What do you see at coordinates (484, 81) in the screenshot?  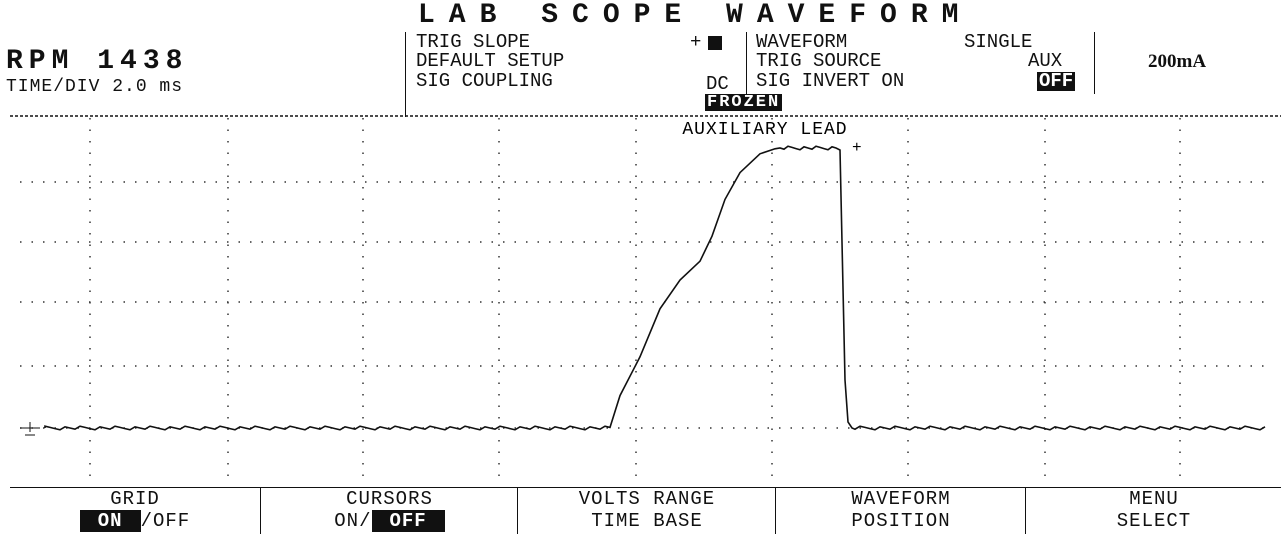 I see `sig-coupling: SIG COUPLING` at bounding box center [484, 81].